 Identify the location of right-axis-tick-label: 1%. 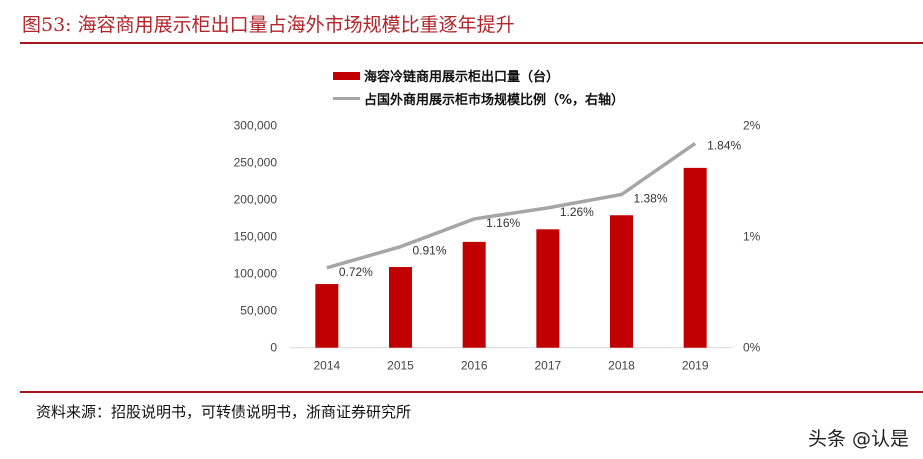
(752, 237).